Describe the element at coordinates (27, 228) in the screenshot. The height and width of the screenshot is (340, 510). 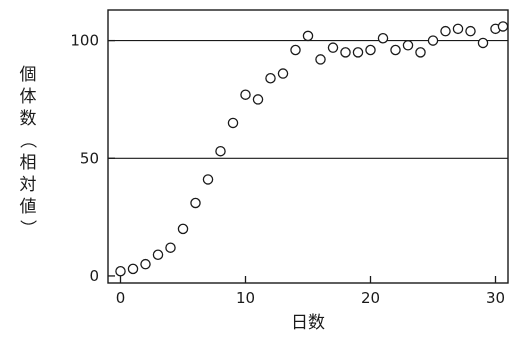
I see `y-axis-title-char: ）` at that location.